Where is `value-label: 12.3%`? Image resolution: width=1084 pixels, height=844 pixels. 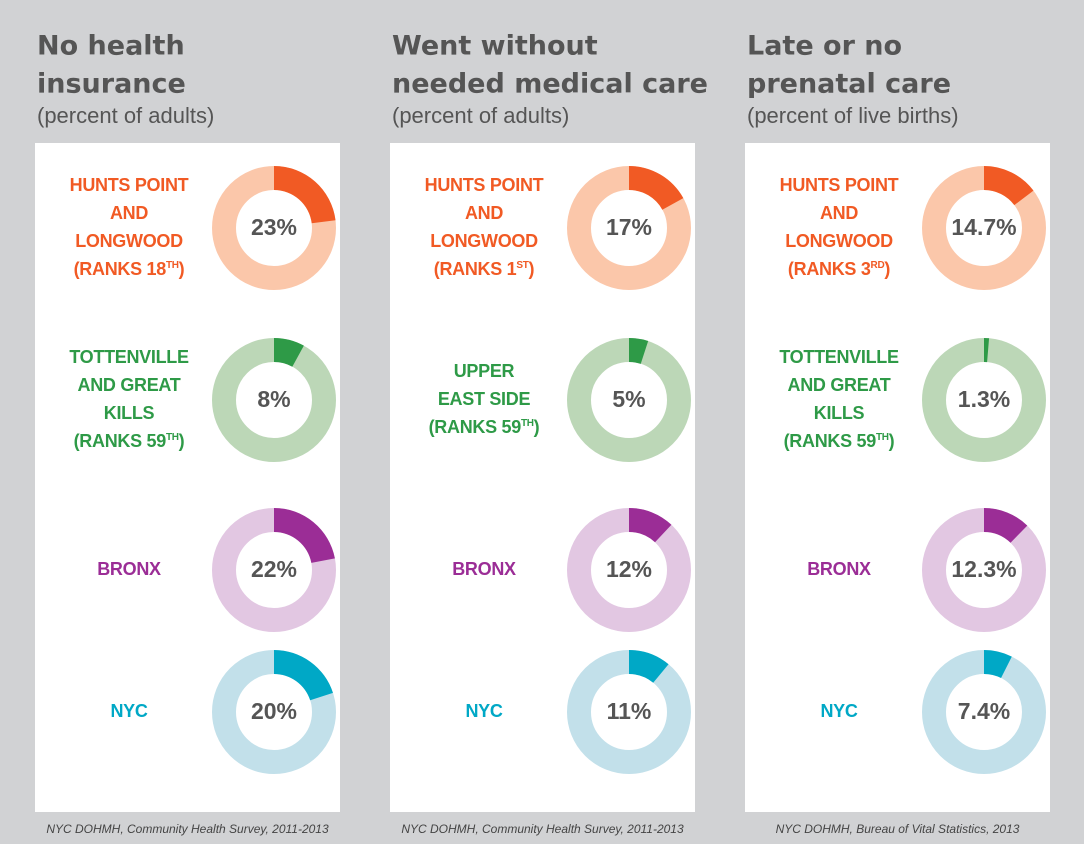
value-label: 12.3% is located at coordinates (983, 569).